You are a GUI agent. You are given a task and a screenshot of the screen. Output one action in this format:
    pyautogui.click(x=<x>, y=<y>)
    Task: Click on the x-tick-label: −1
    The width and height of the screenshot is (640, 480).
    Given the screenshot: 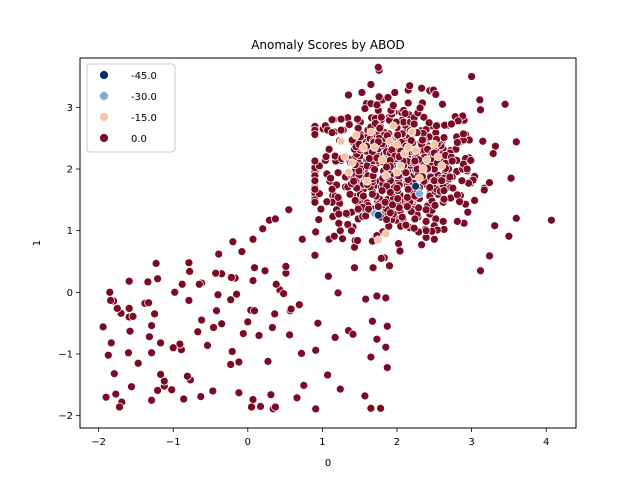 What is the action you would take?
    pyautogui.click(x=173, y=442)
    